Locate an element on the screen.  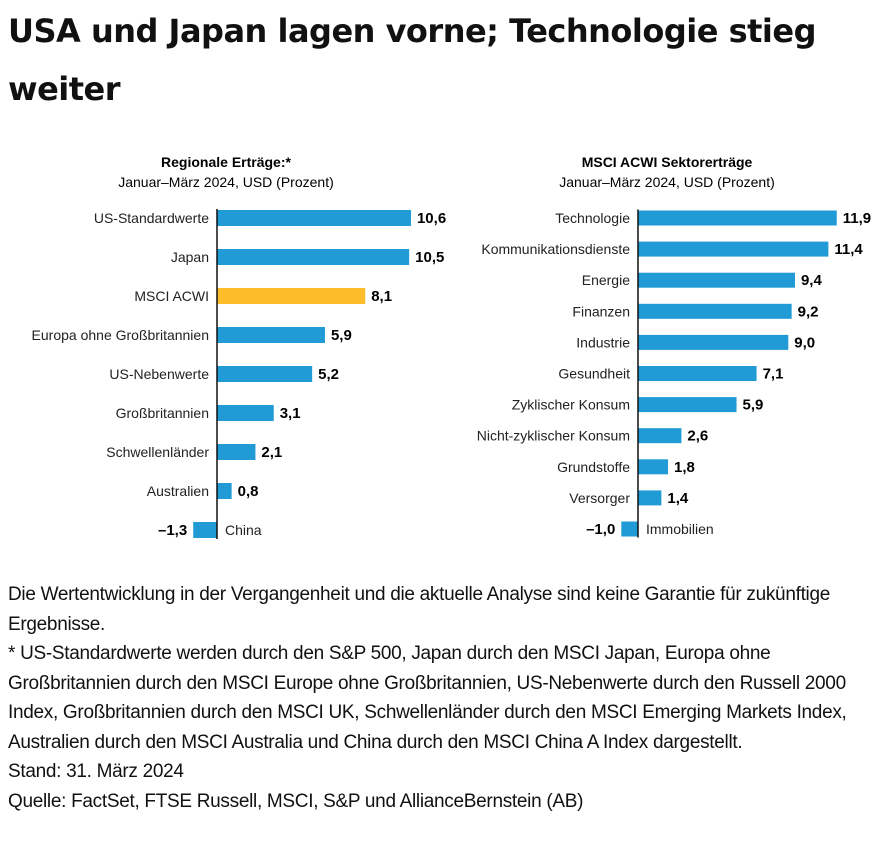
chart-subtitle-regional: Januar–März 2024, USD (Prozent) is located at coordinates (226, 182).